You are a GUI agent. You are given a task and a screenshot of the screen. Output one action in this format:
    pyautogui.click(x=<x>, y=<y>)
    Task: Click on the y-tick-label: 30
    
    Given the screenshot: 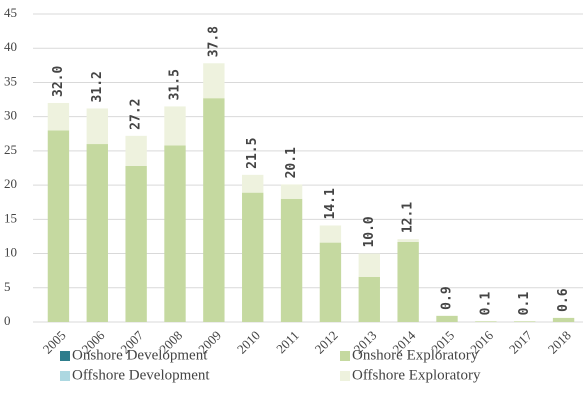 What is the action you would take?
    pyautogui.click(x=10, y=115)
    